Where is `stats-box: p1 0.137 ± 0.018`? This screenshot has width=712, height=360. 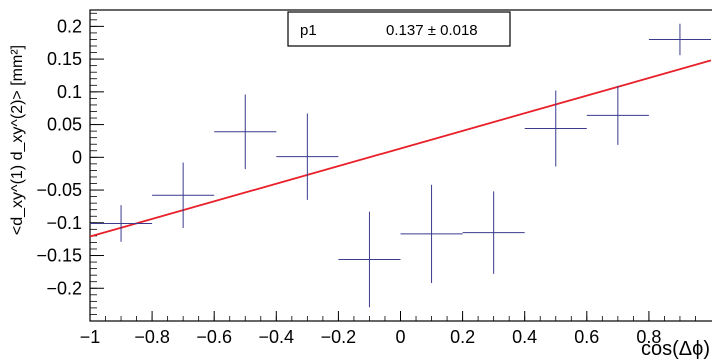
stats-box: p1 0.137 ± 0.018 is located at coordinates (399, 29).